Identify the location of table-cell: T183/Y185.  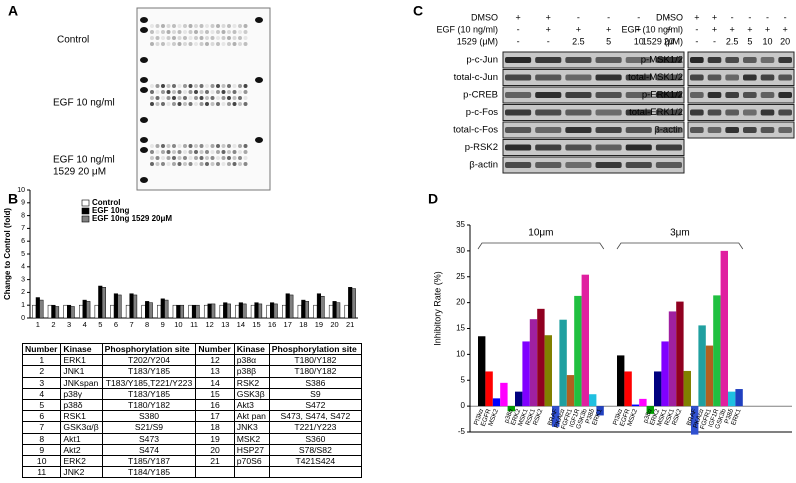
(149, 393).